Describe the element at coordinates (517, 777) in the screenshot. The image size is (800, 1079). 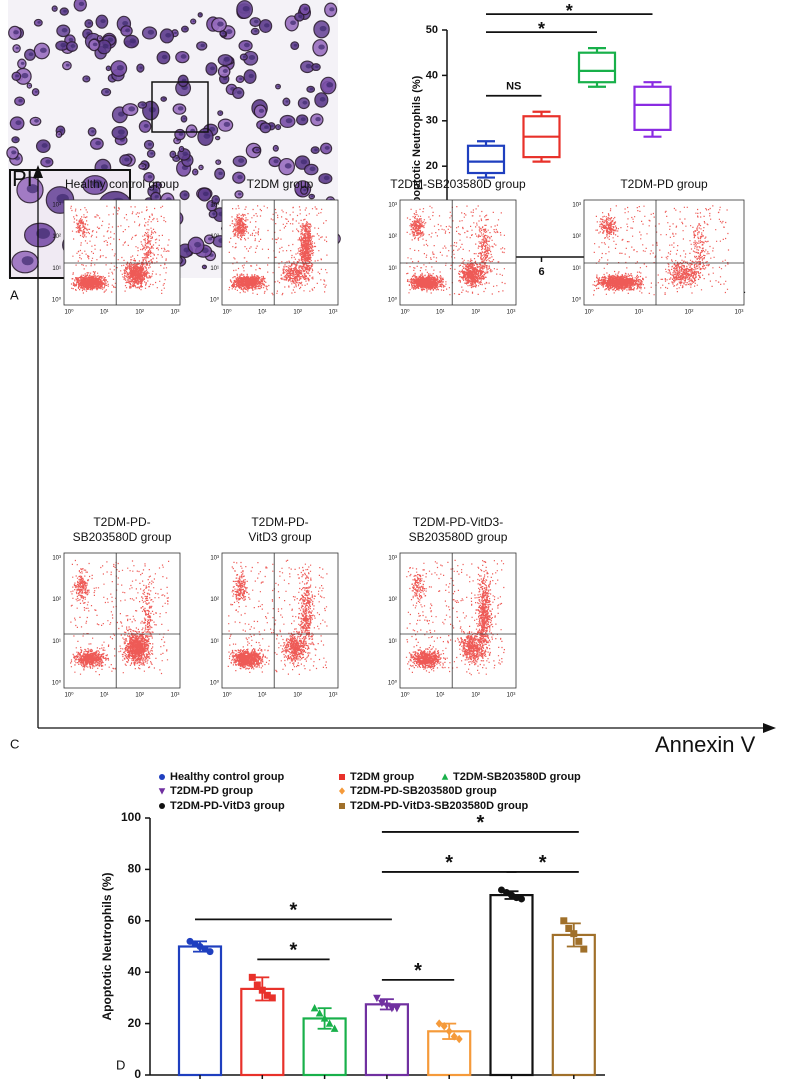
I see `legend-label: T2DM-SB203580D group` at that location.